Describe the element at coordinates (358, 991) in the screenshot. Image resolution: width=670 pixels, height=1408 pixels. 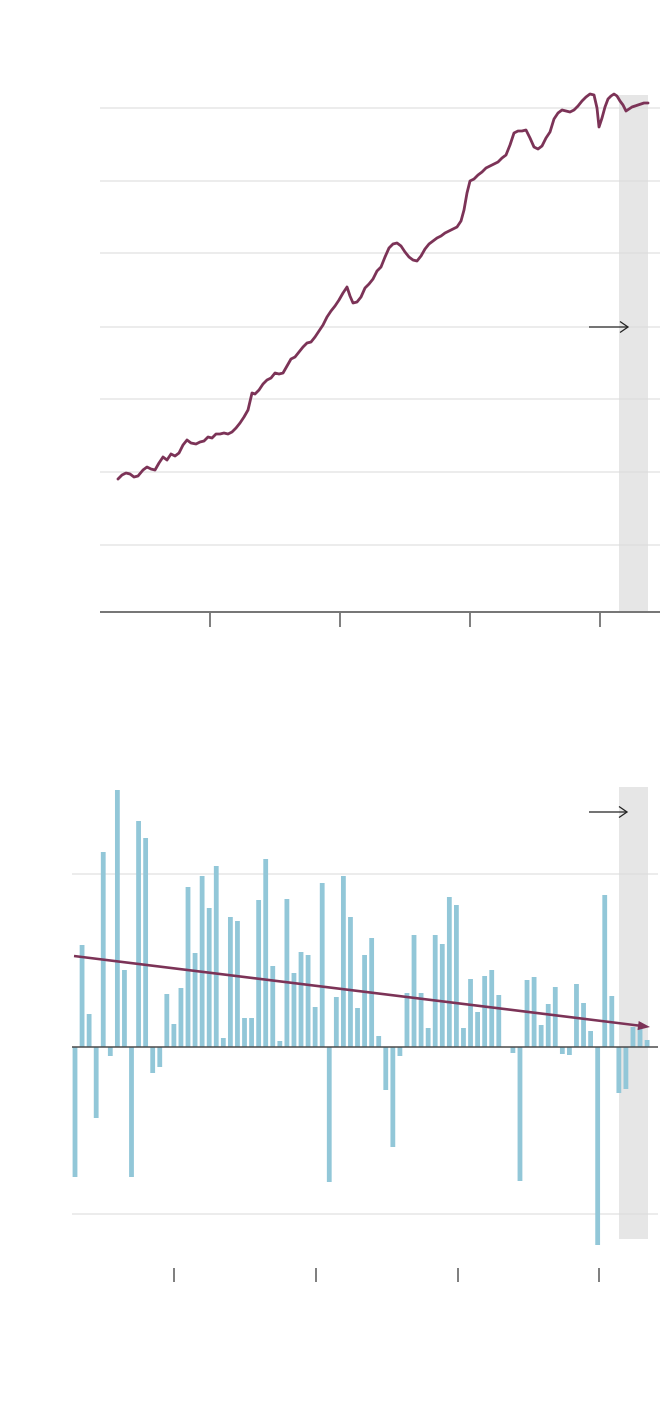
I see `trend-line` at that location.